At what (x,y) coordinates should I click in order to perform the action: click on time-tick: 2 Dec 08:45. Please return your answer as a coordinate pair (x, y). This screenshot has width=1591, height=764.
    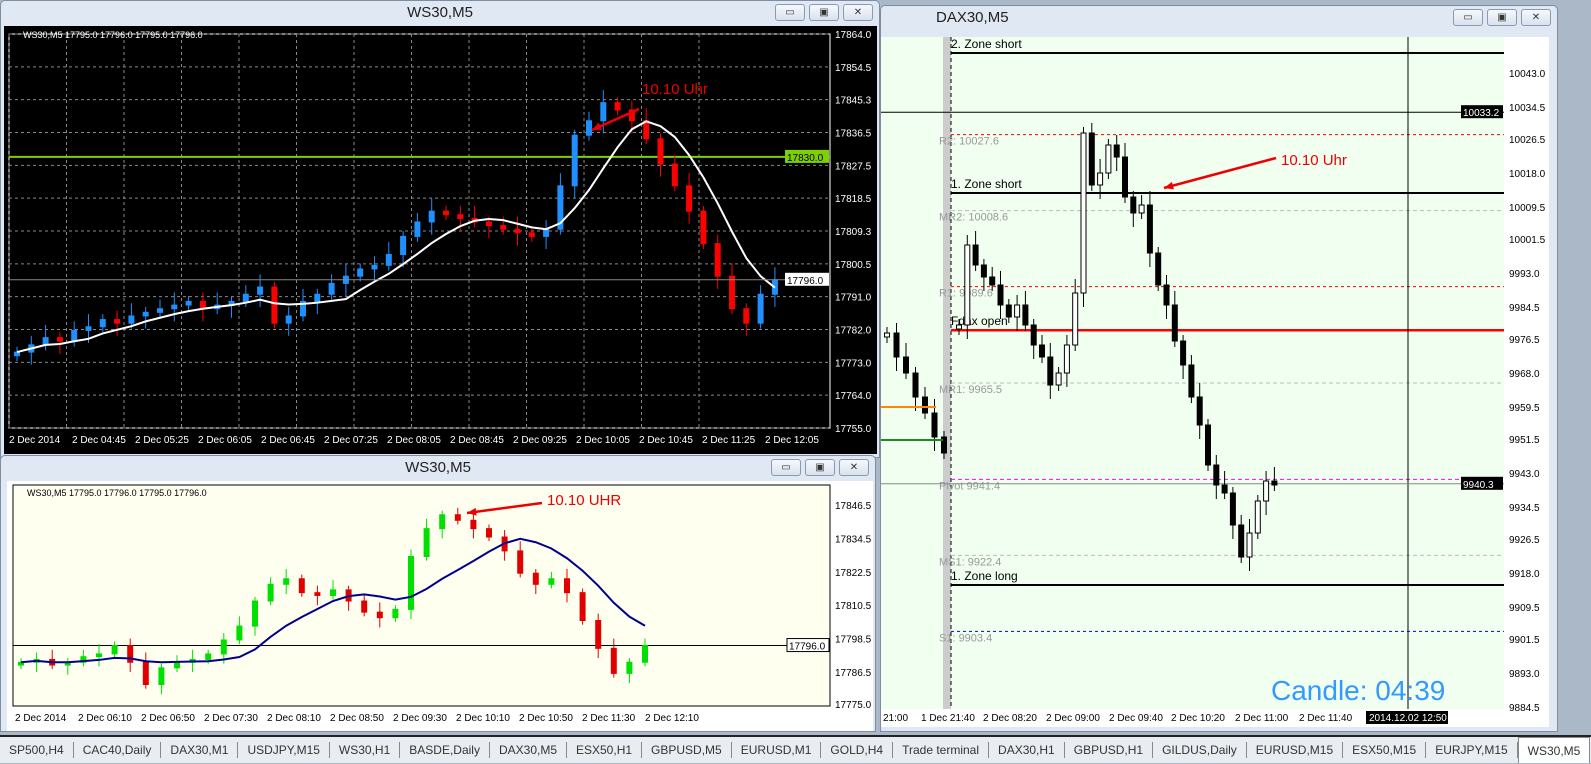
    Looking at the image, I should click on (477, 440).